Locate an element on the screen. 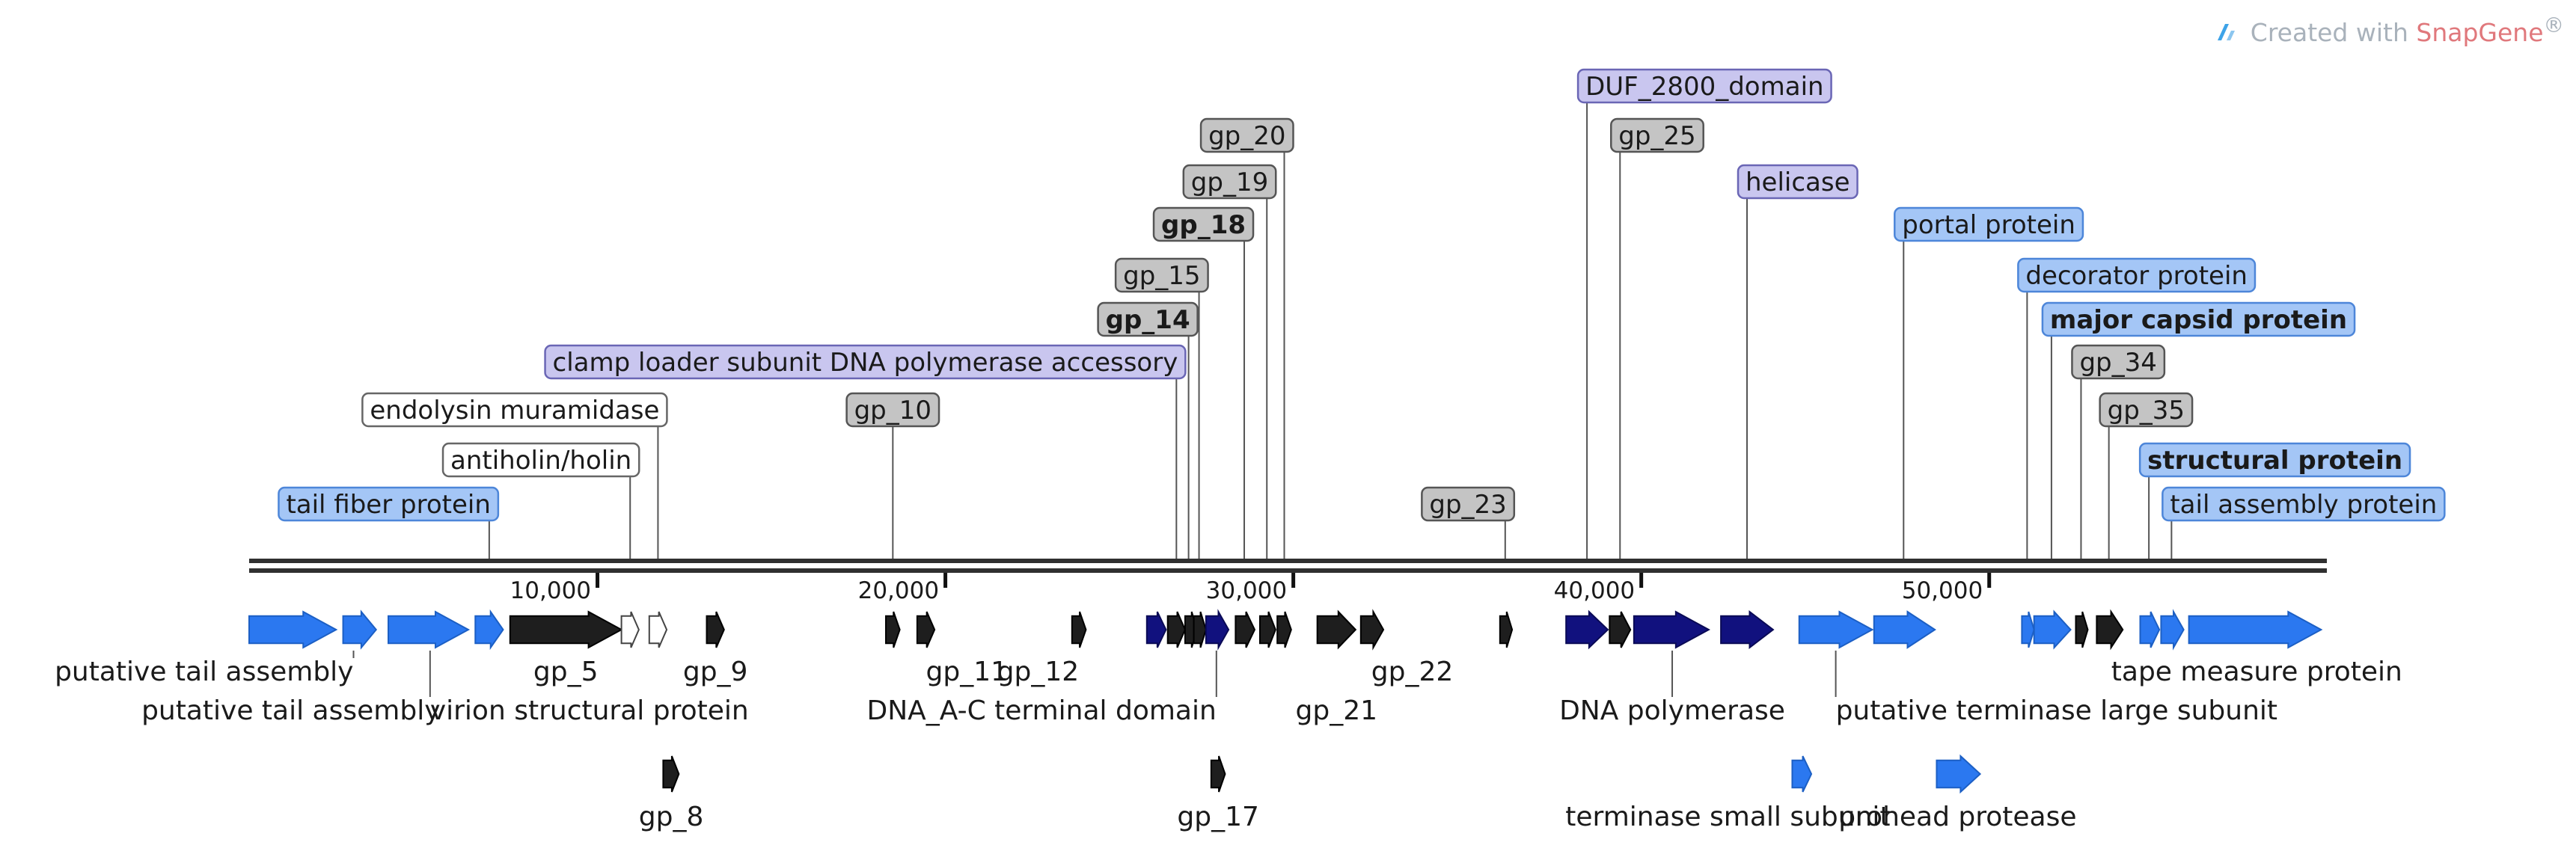  top-label-endolysin-muramidase: endolysin muramidase is located at coordinates (514, 410).